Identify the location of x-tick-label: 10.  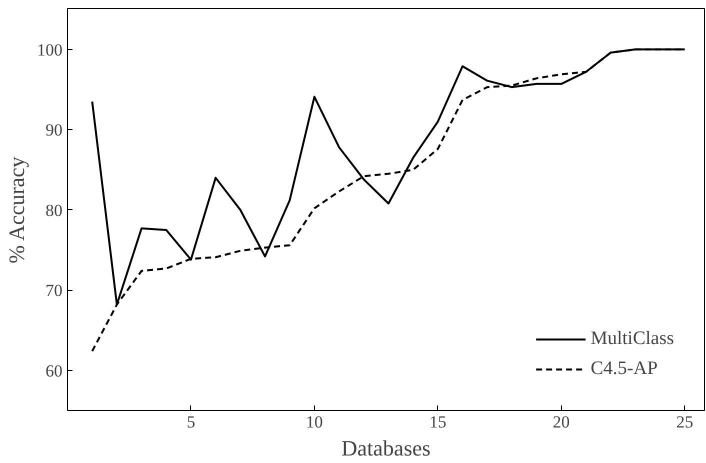
(314, 422).